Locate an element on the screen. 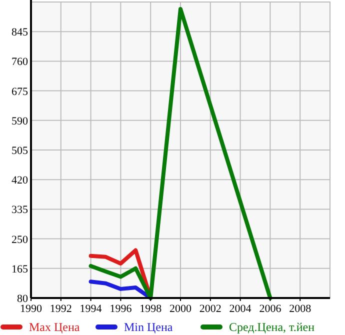 This screenshot has height=335, width=345. y-tick-label: 250 is located at coordinates (20, 240).